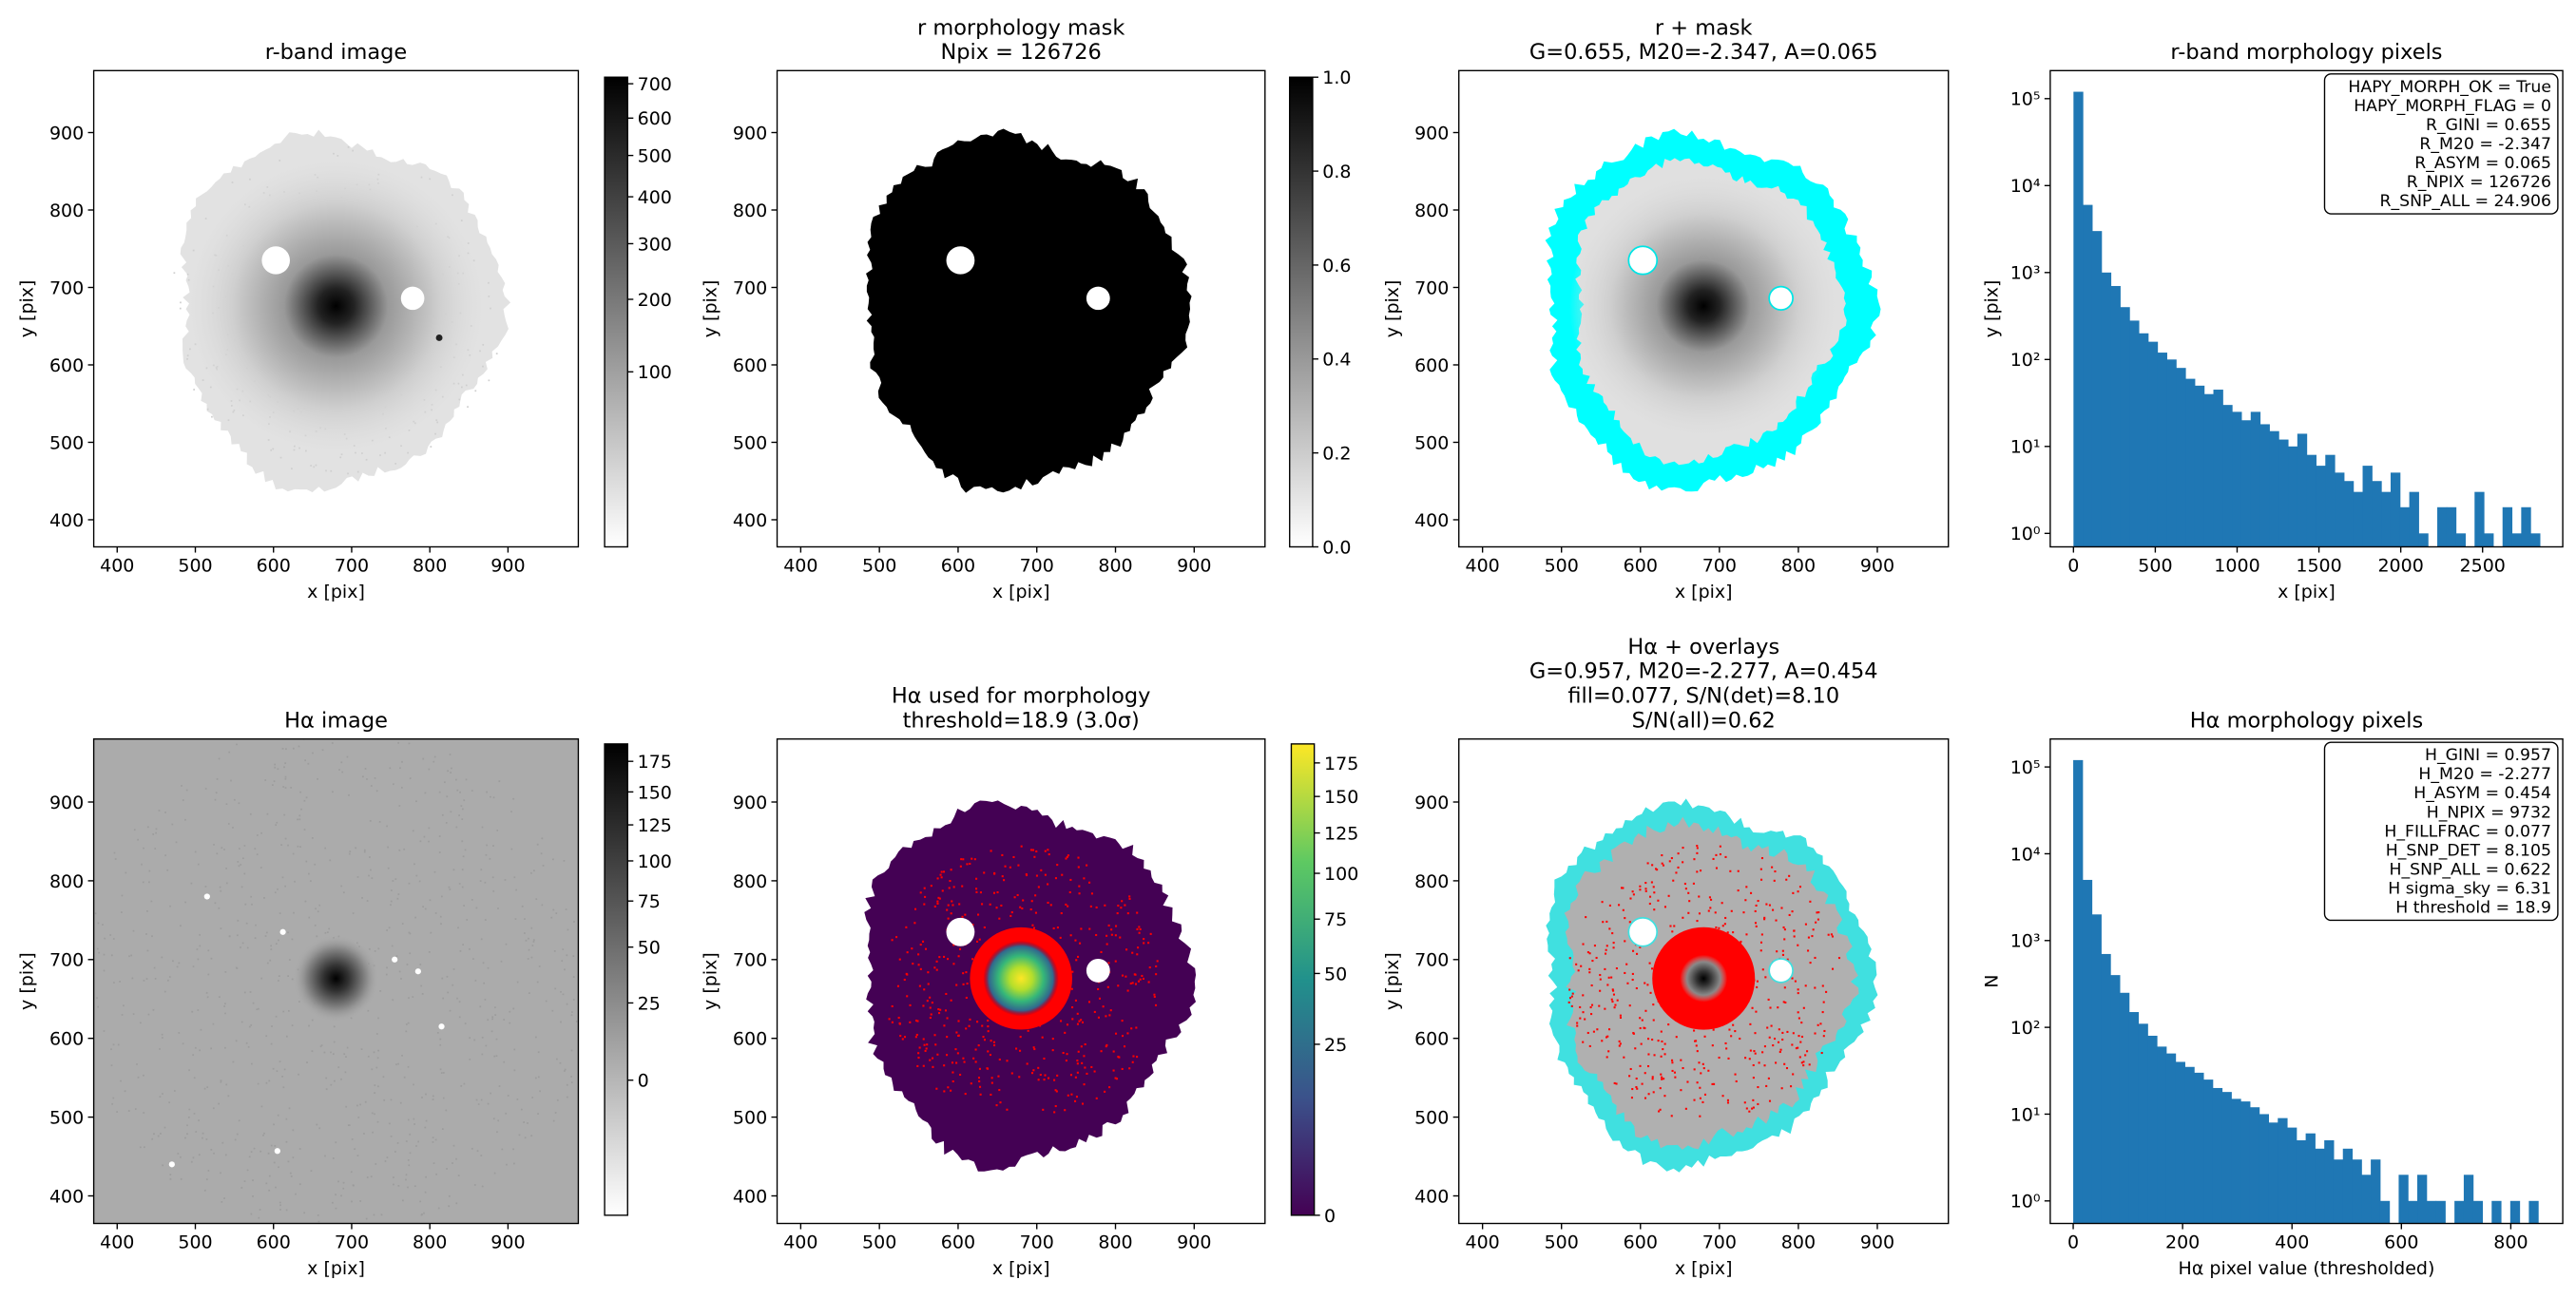  I want to click on y-axis-label: y [pix], so click(27, 309).